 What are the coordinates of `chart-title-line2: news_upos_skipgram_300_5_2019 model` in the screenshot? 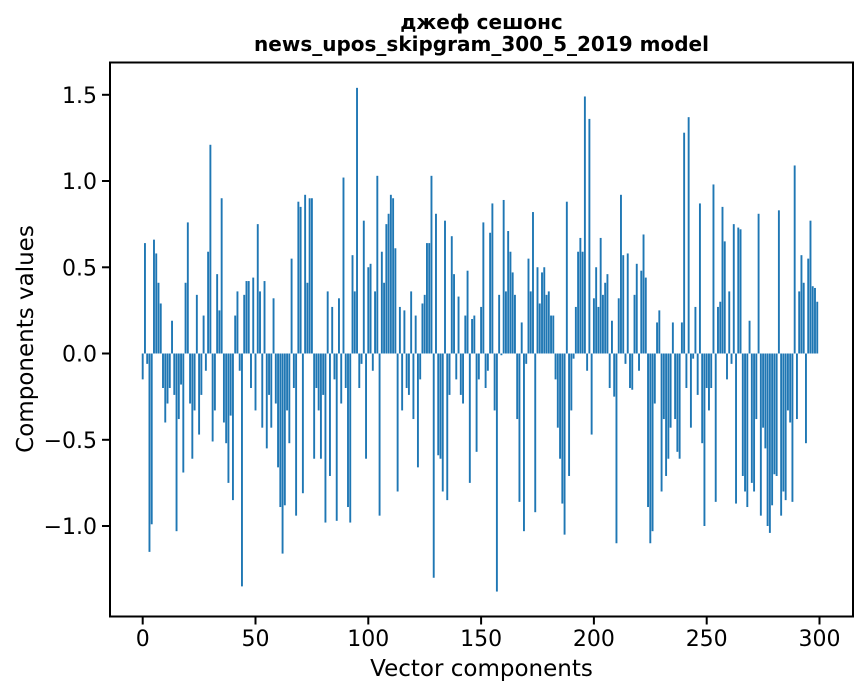 It's located at (481, 44).